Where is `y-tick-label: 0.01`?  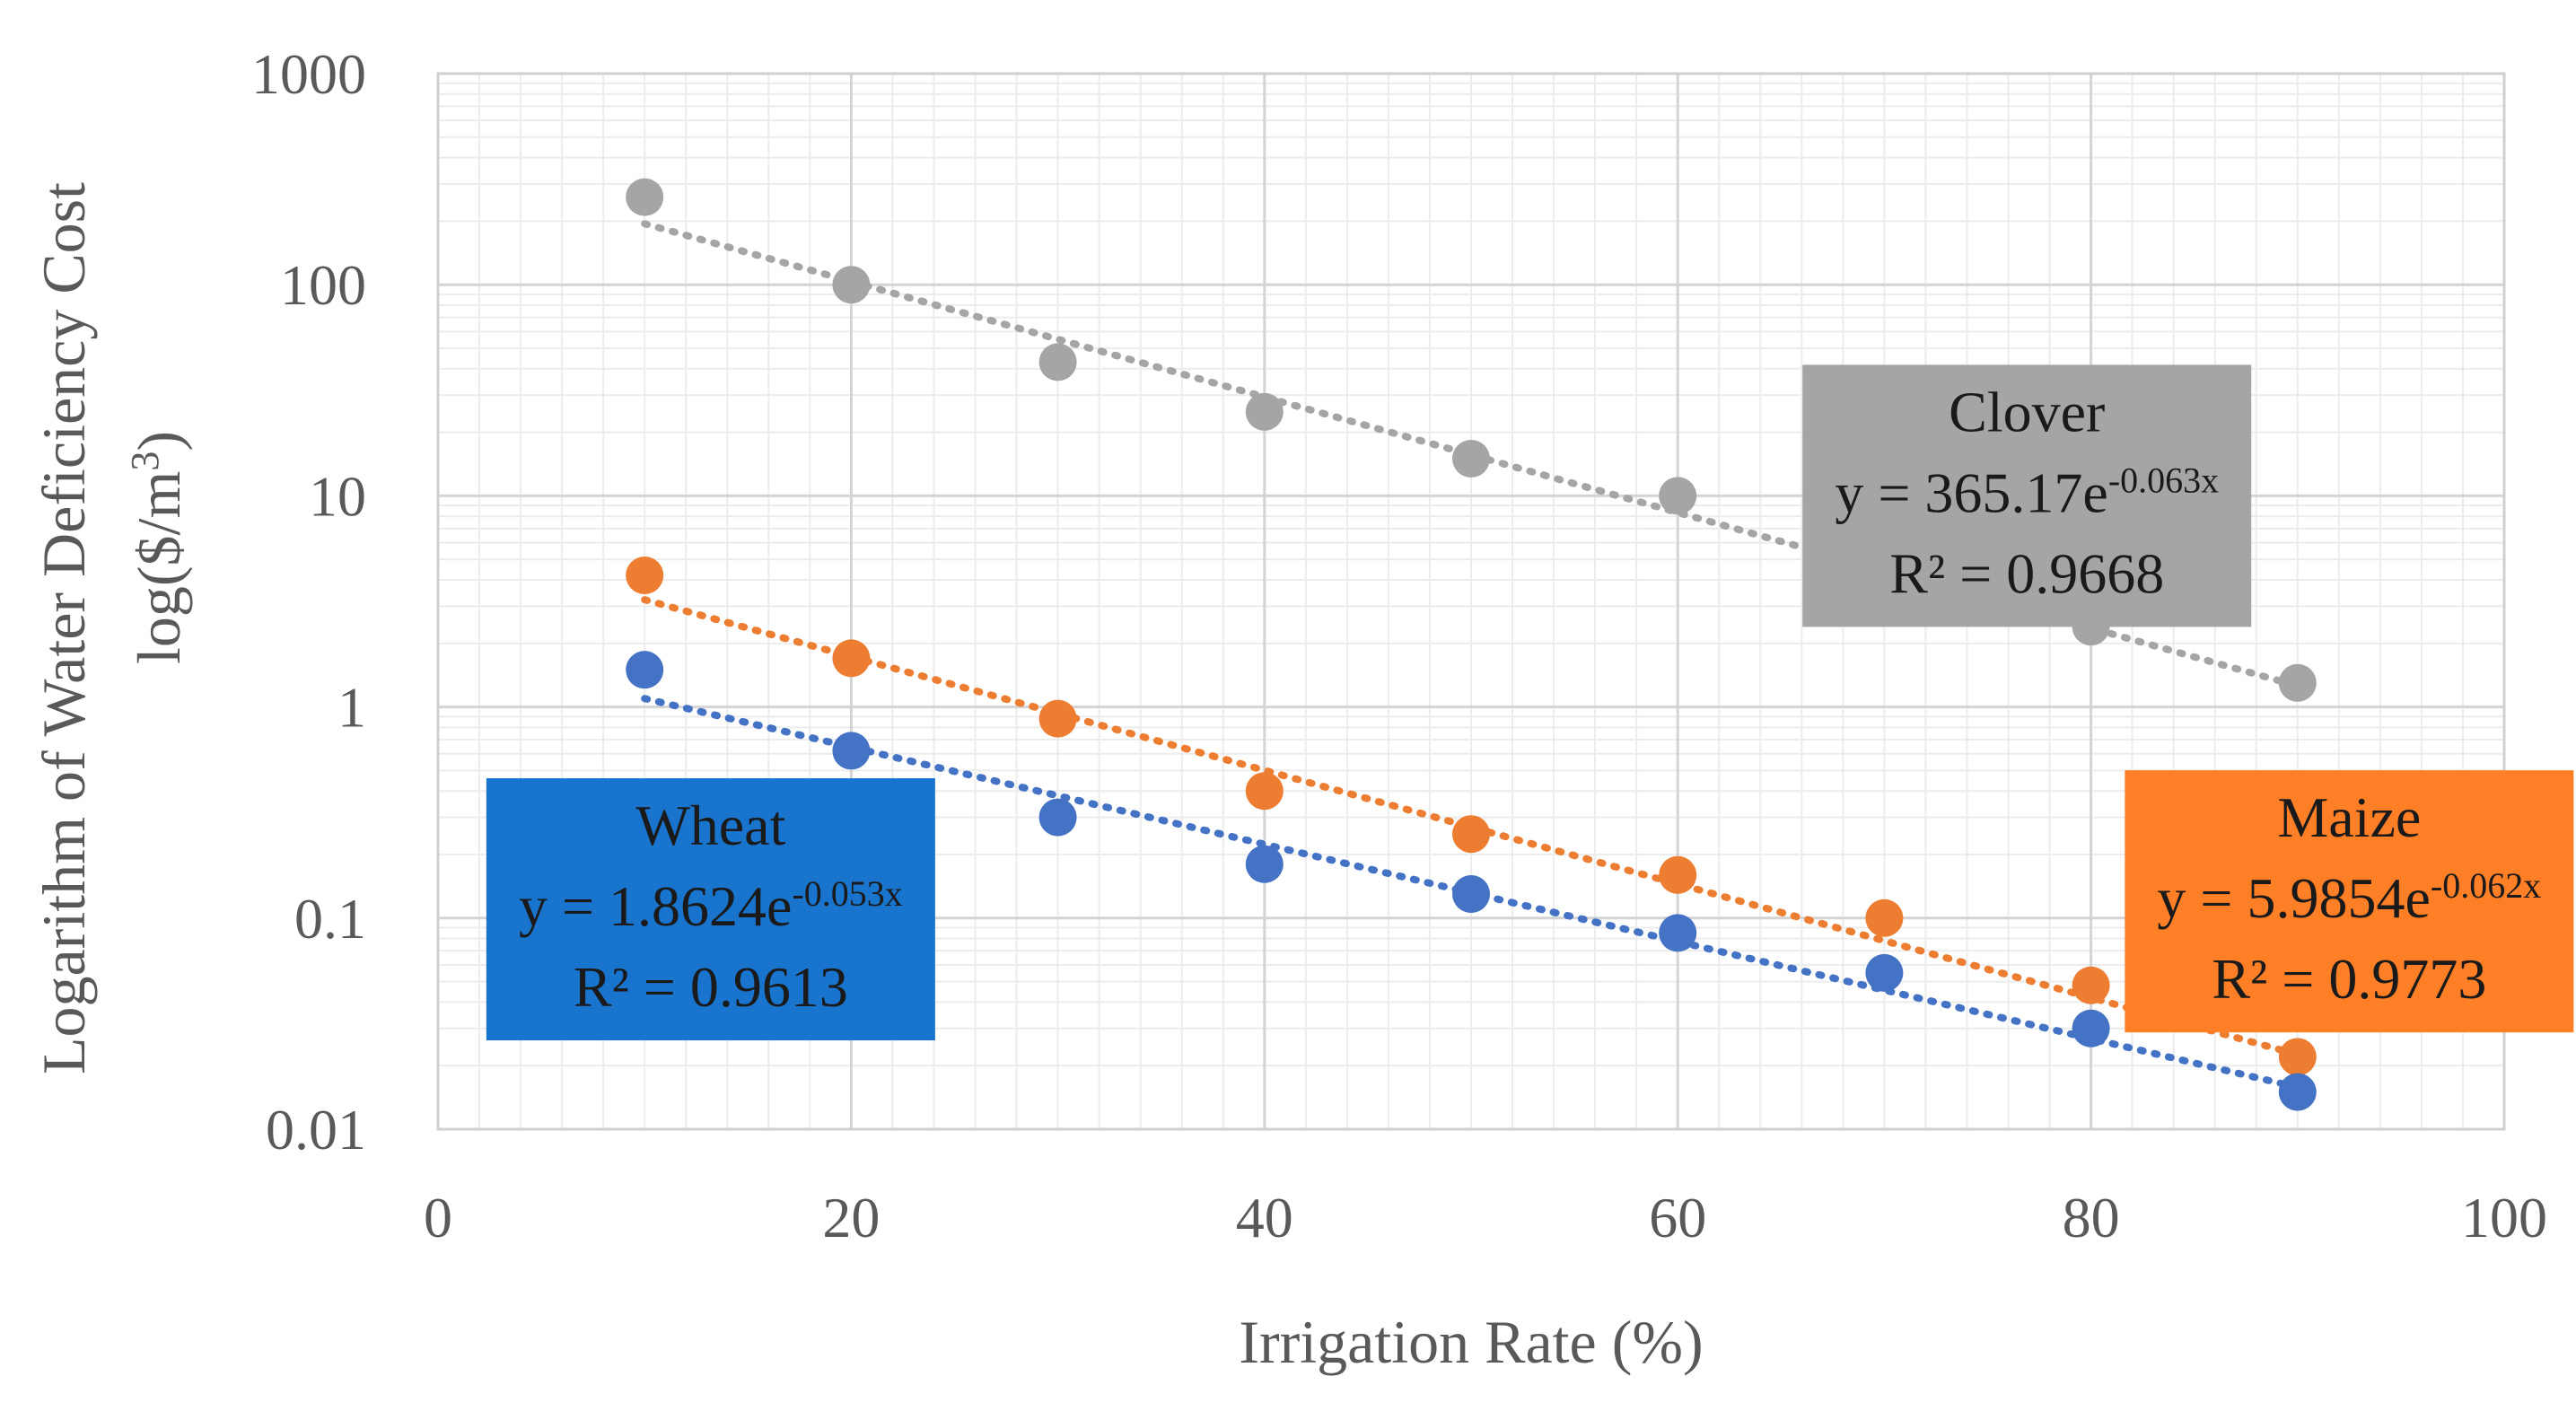
y-tick-label: 0.01 is located at coordinates (316, 1129).